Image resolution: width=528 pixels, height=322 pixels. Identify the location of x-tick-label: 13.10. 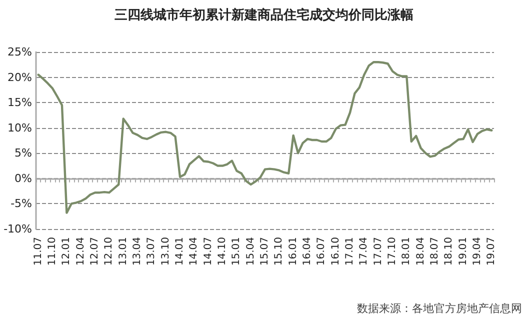
(166, 251).